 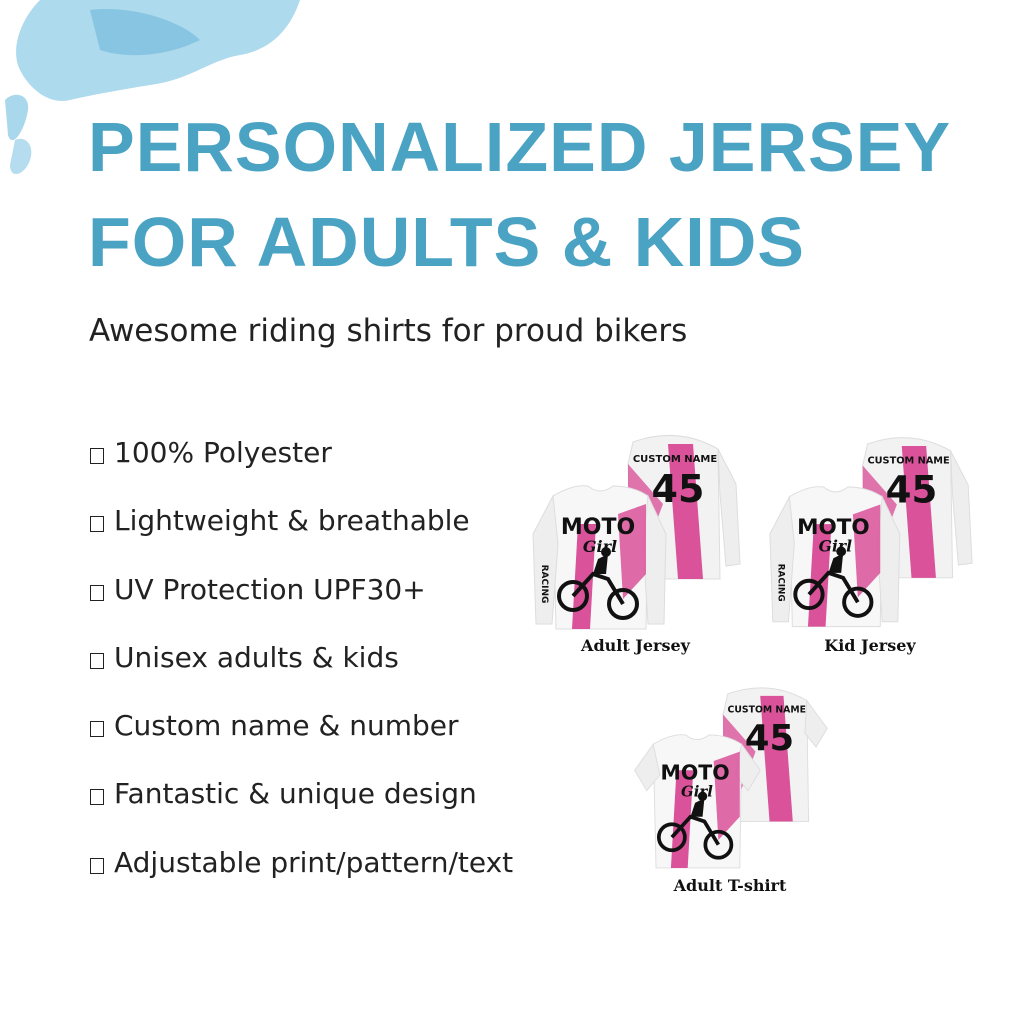 I want to click on feature-item: Custom name & number, so click(x=301, y=743).